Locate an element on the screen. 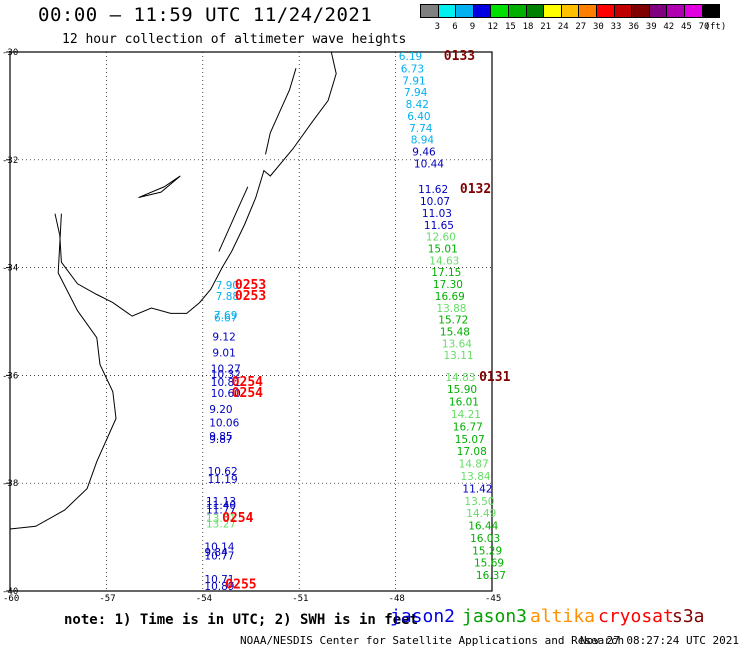 The width and height of the screenshot is (740, 650). wave-height-label: 13.50 is located at coordinates (479, 502).